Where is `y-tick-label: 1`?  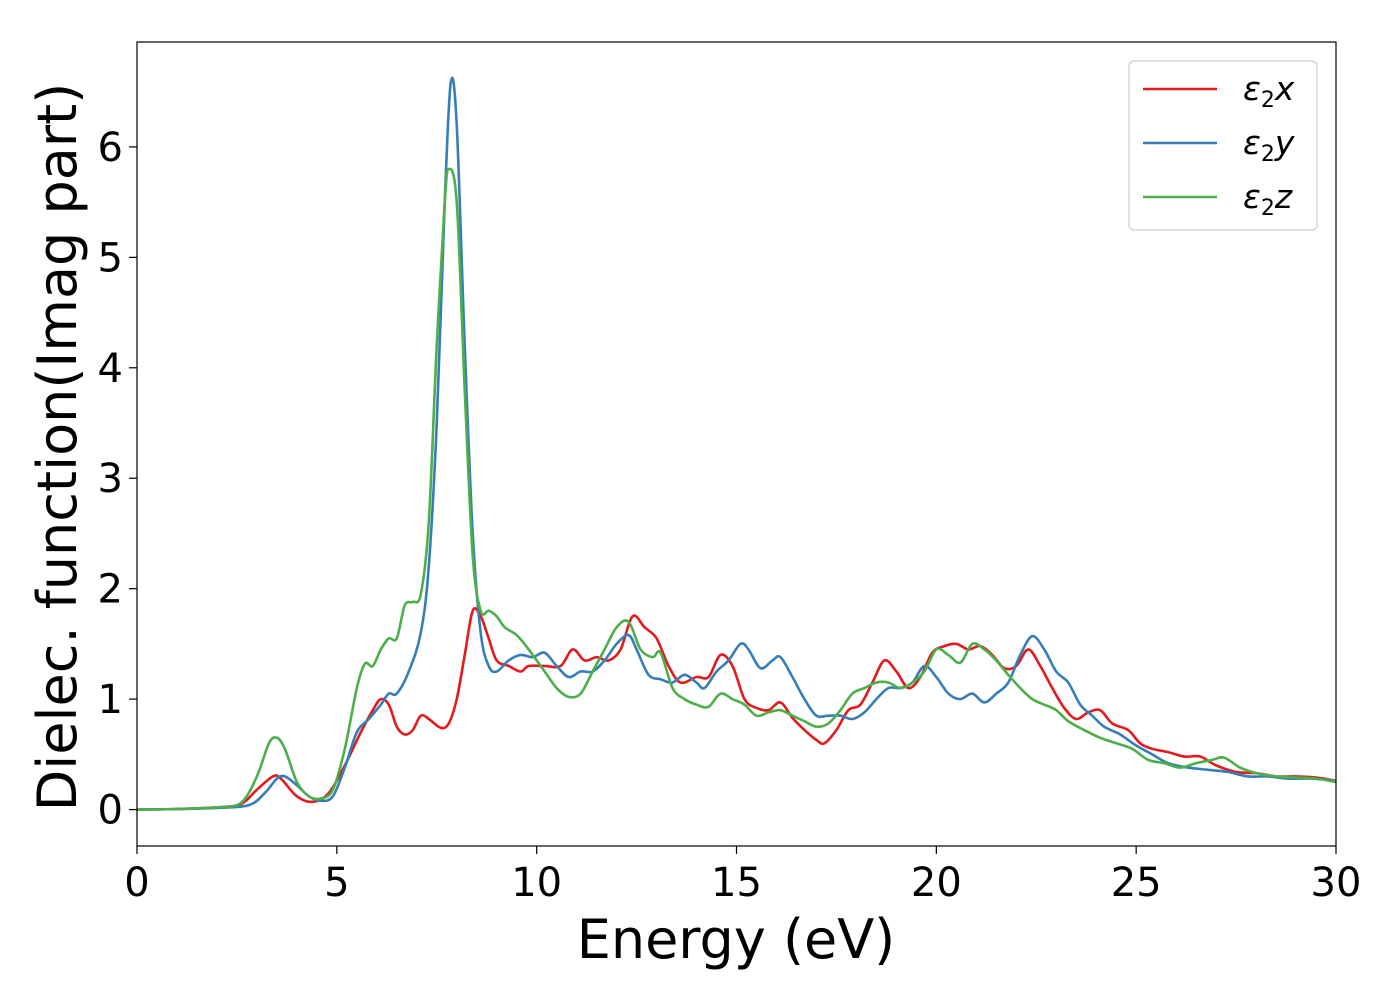 y-tick-label: 1 is located at coordinates (110, 700).